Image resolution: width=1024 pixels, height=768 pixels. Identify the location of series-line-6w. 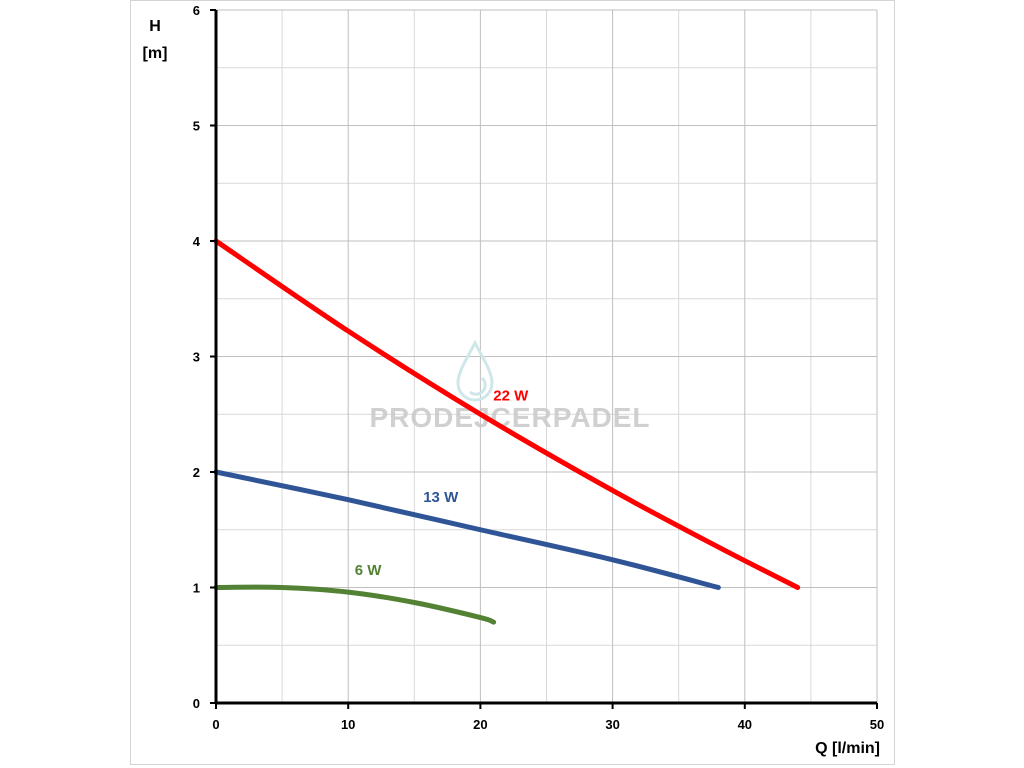
(355, 604).